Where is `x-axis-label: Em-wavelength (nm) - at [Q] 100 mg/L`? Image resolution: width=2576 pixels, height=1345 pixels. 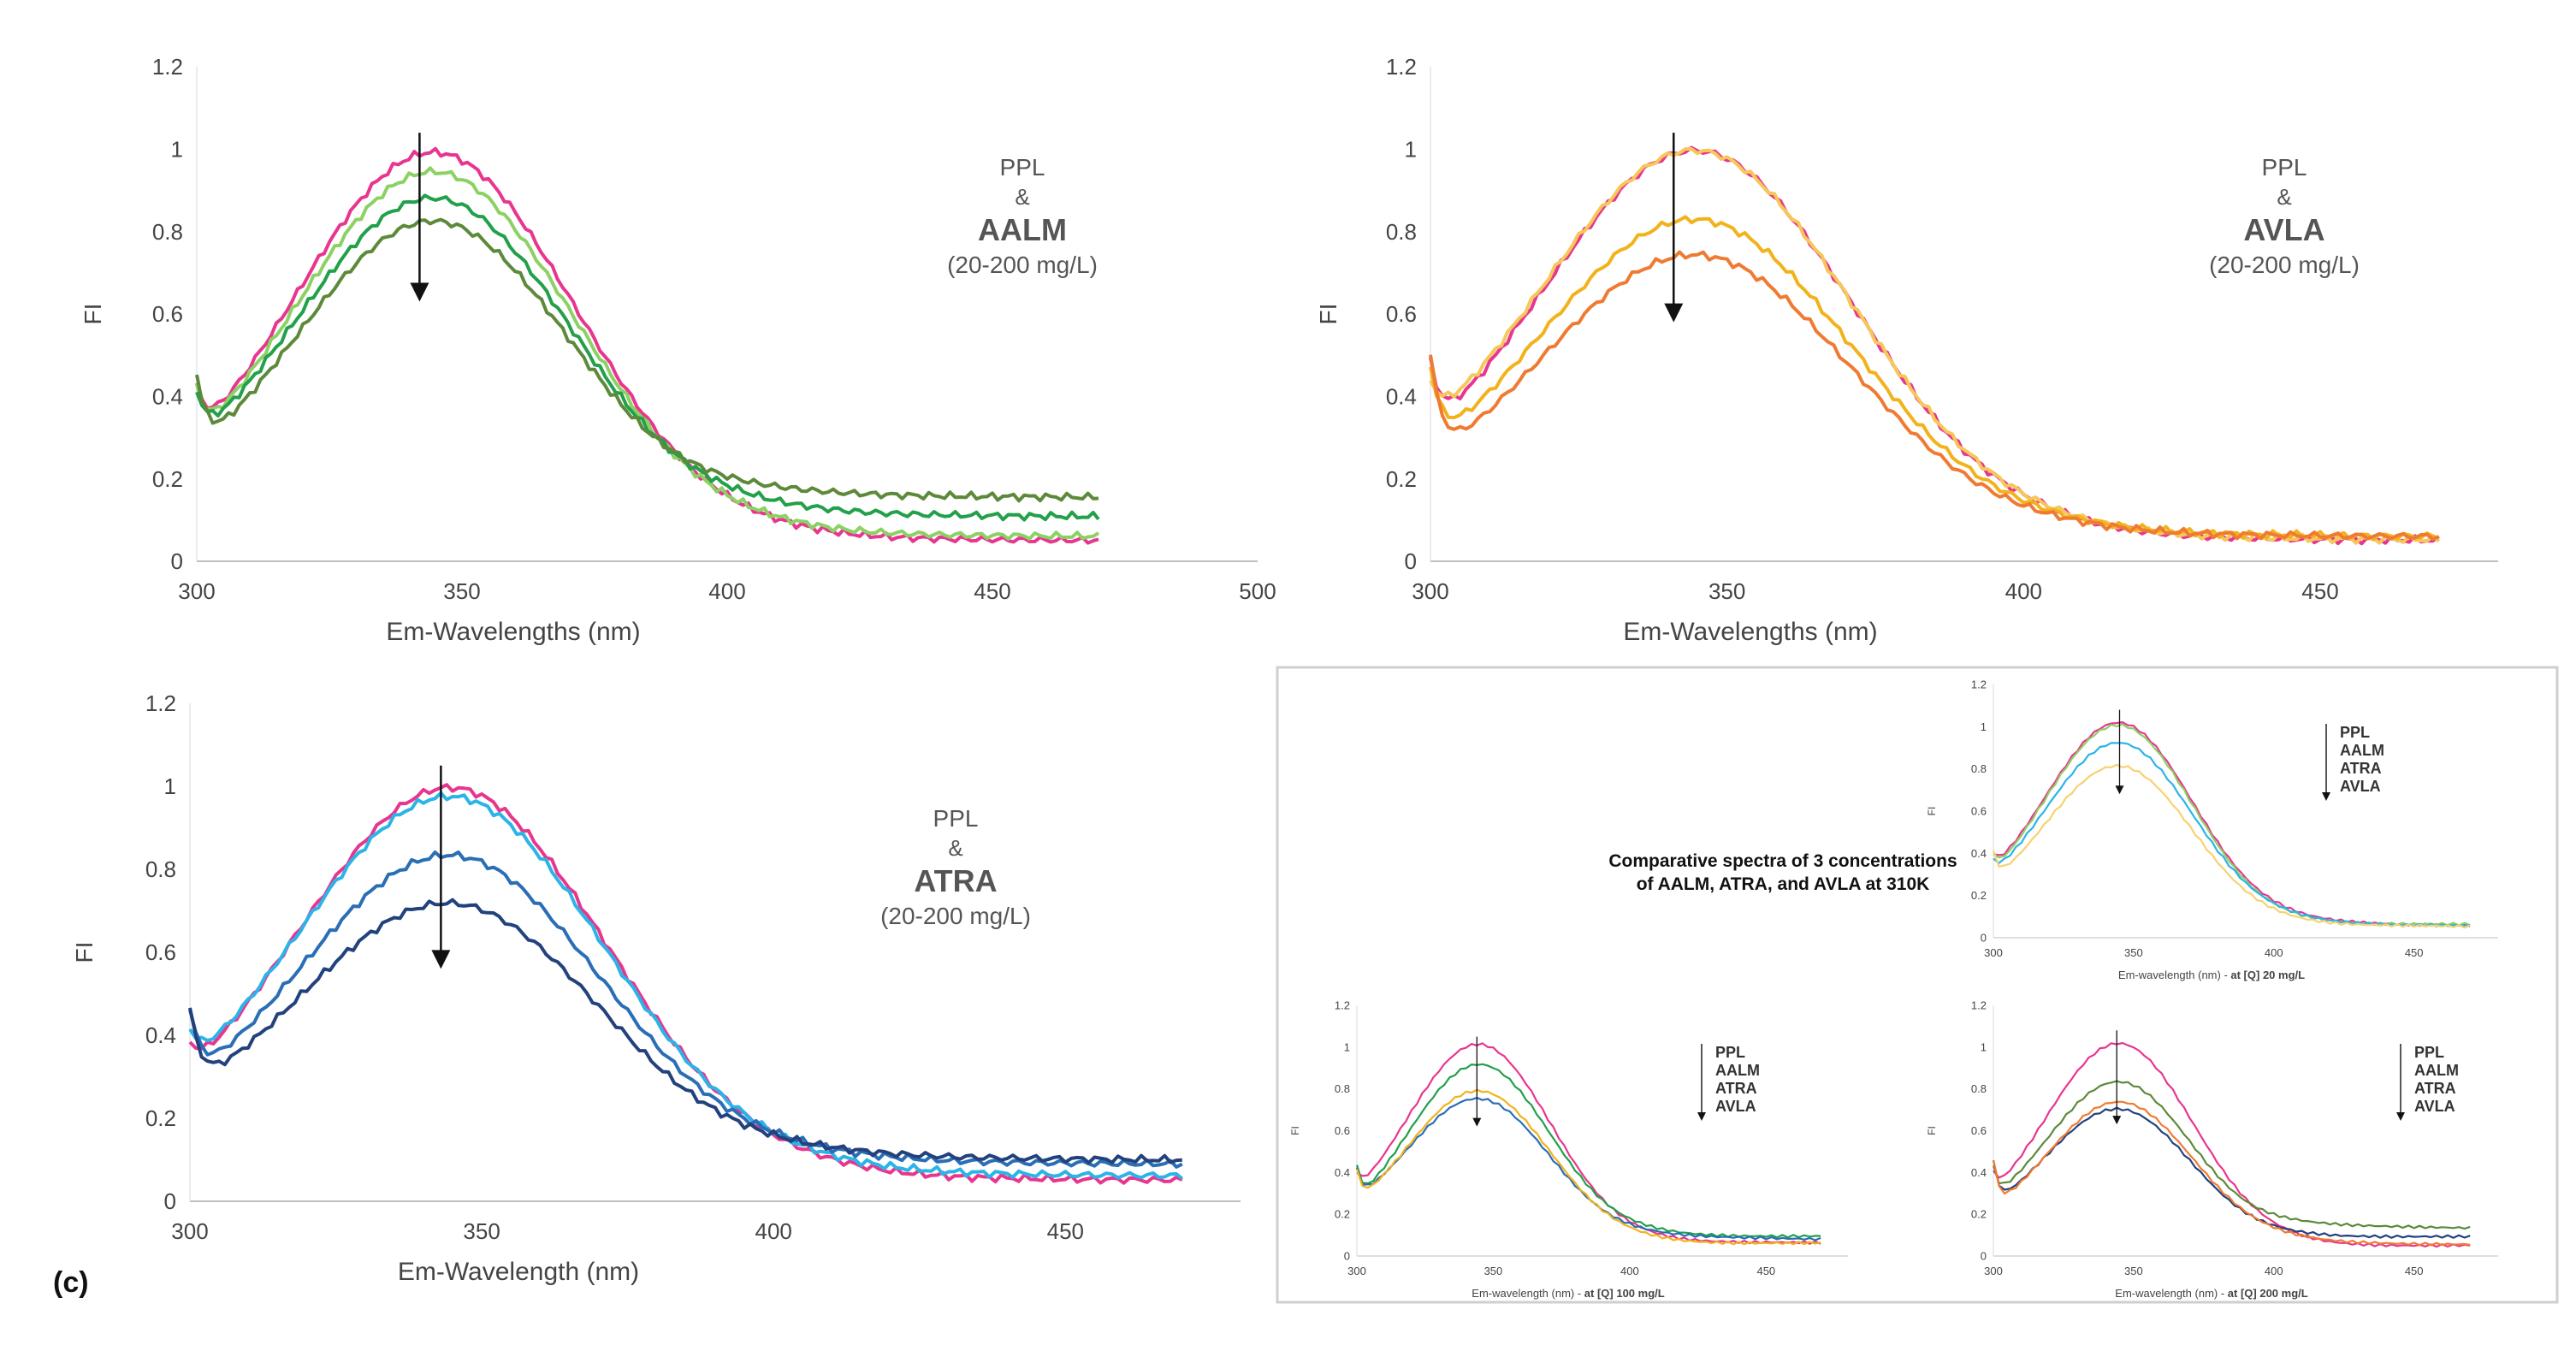
x-axis-label: Em-wavelength (nm) - at [Q] 100 mg/L is located at coordinates (1568, 1293).